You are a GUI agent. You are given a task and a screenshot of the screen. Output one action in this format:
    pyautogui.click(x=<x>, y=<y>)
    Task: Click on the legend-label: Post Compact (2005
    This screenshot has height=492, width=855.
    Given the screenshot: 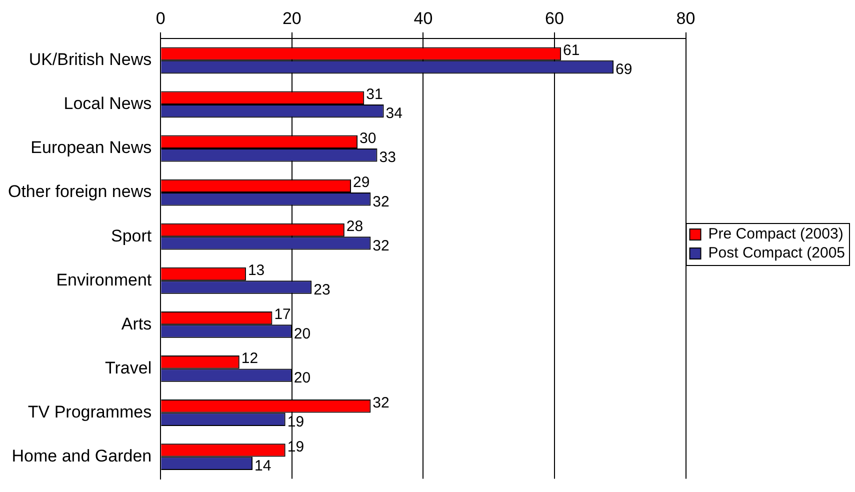 What is the action you would take?
    pyautogui.click(x=777, y=253)
    